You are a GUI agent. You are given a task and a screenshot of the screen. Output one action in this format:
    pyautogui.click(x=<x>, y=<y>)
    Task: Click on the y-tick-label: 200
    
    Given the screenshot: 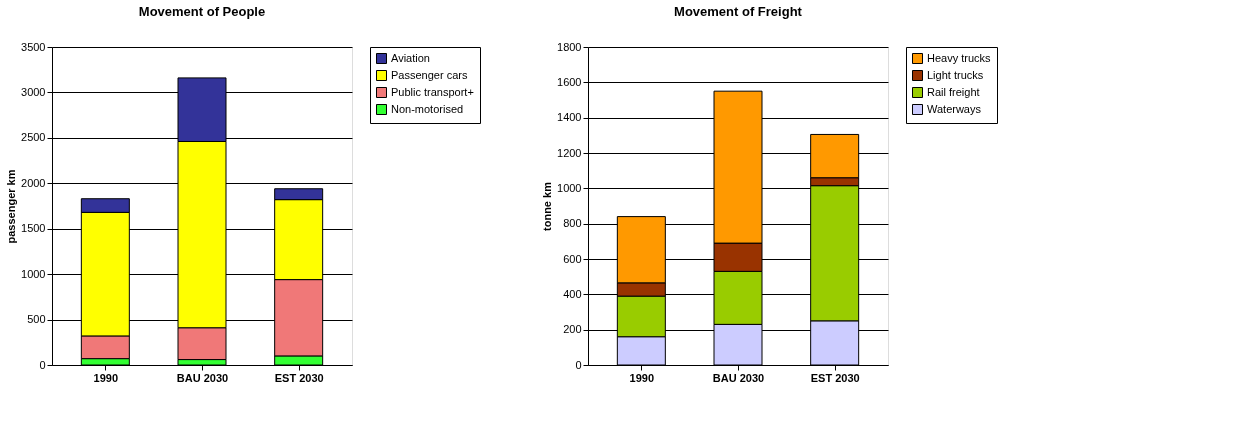 What is the action you would take?
    pyautogui.click(x=572, y=329)
    